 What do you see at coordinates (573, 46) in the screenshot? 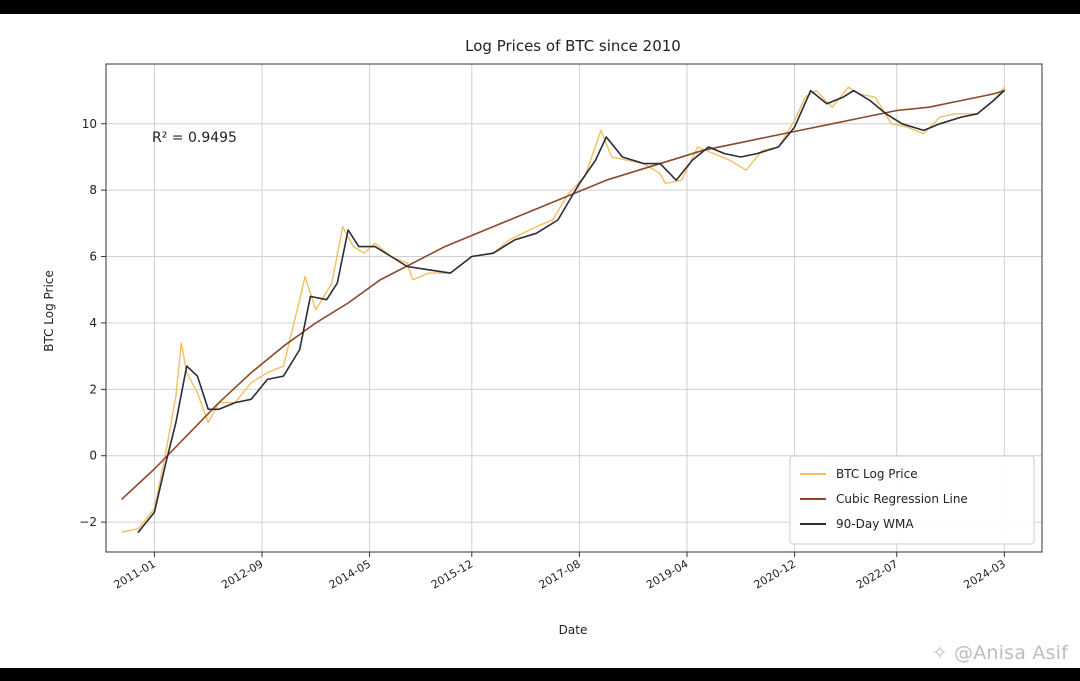
I see `chart-title: Log Prices of BTC since 2010` at bounding box center [573, 46].